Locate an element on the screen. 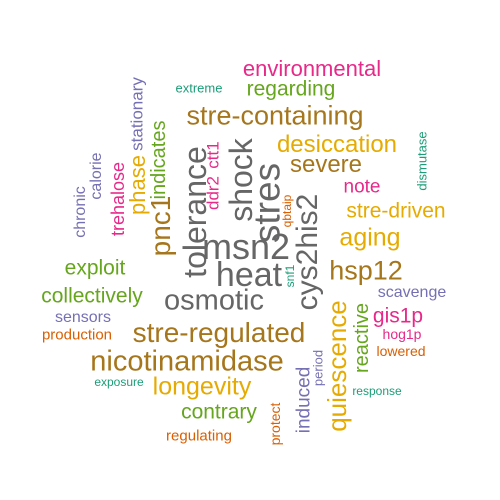 The width and height of the screenshot is (500, 500). word-note: note is located at coordinates (362, 187).